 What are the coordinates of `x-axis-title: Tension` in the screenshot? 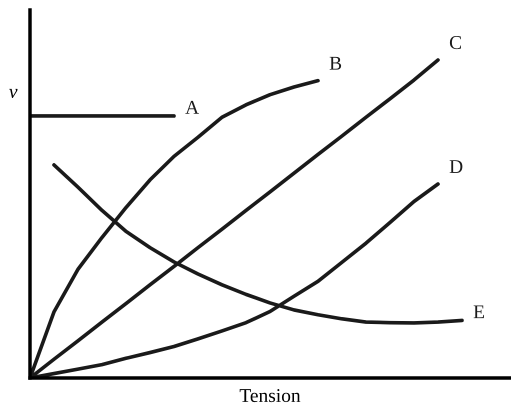 It's located at (270, 395).